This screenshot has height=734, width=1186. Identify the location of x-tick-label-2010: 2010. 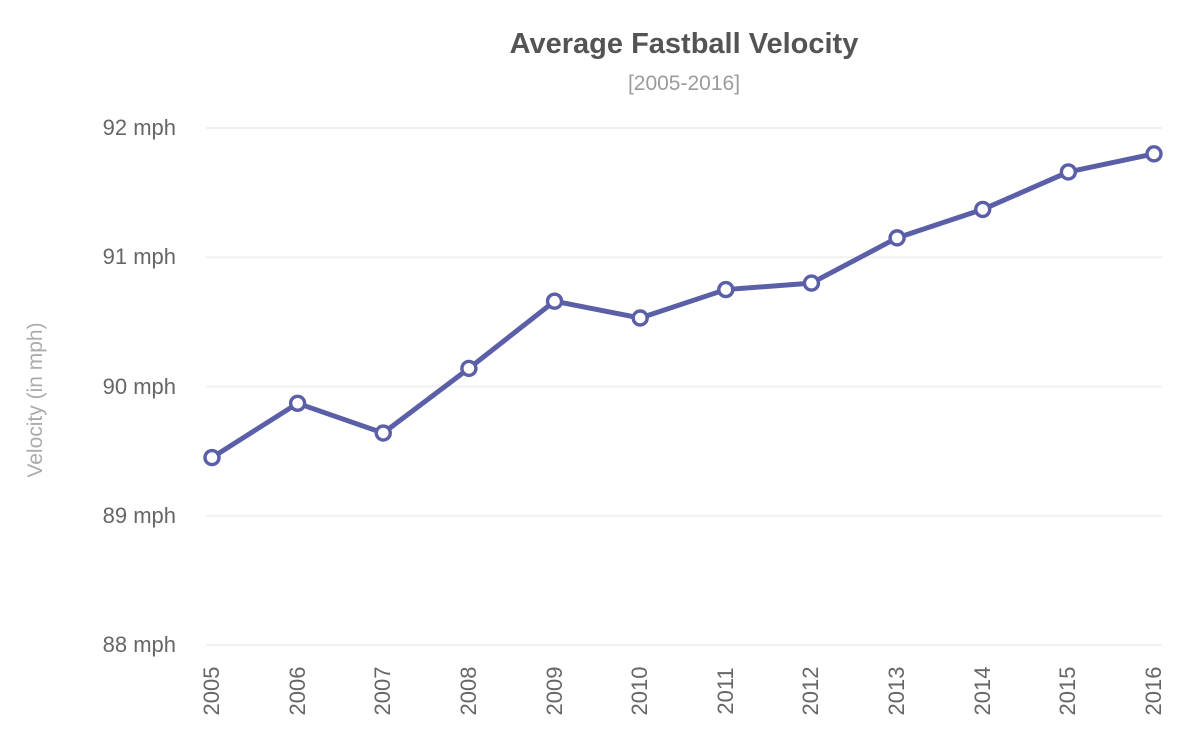
(640, 691).